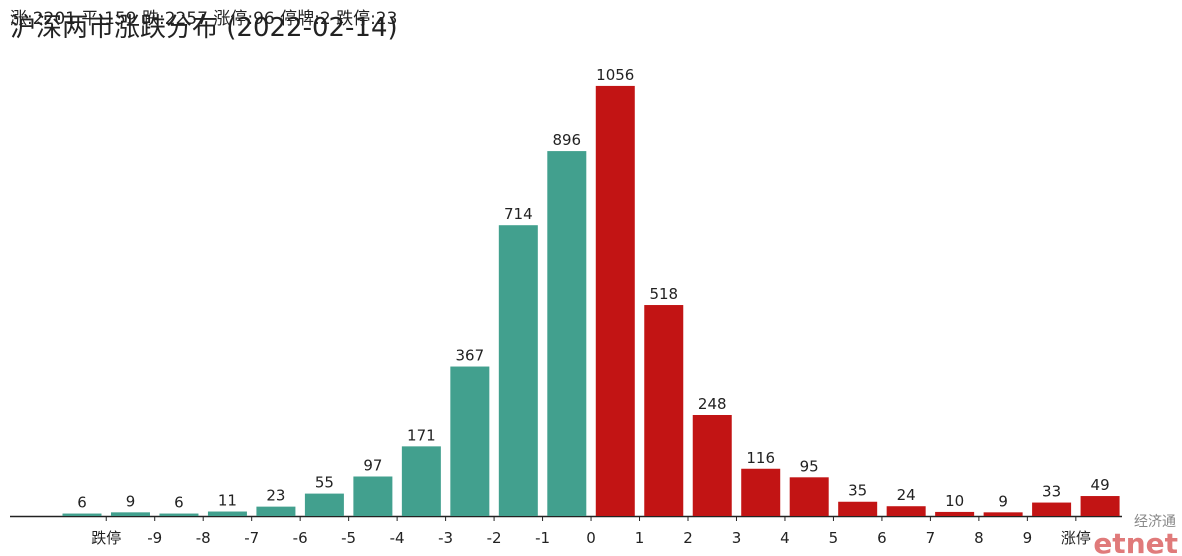  Describe the element at coordinates (542, 538) in the screenshot. I see `x-tick-label: -1` at that location.